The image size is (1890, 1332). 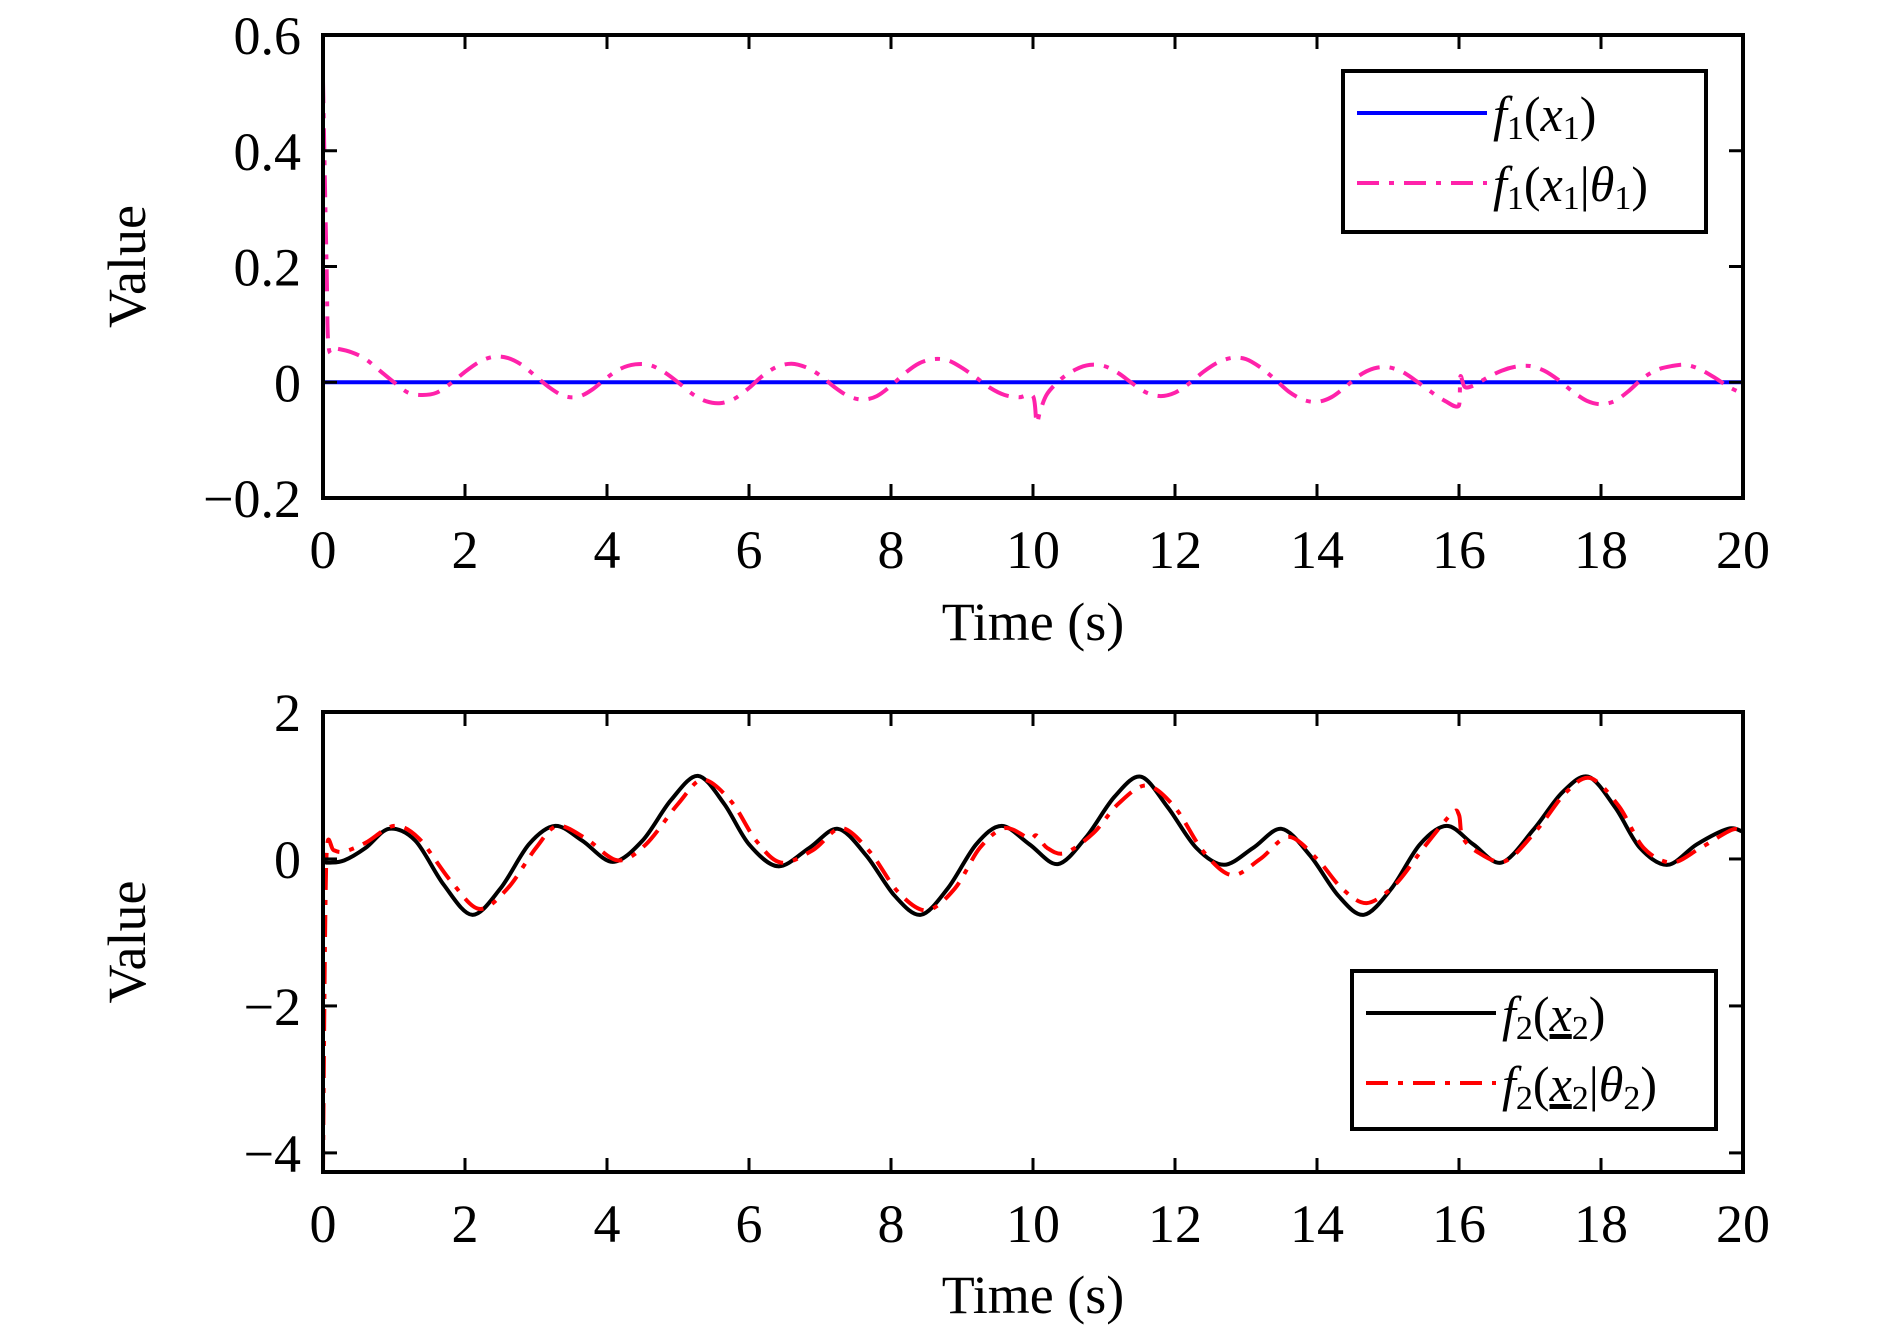 What do you see at coordinates (268, 152) in the screenshot?
I see `y-tick-label: 0.4` at bounding box center [268, 152].